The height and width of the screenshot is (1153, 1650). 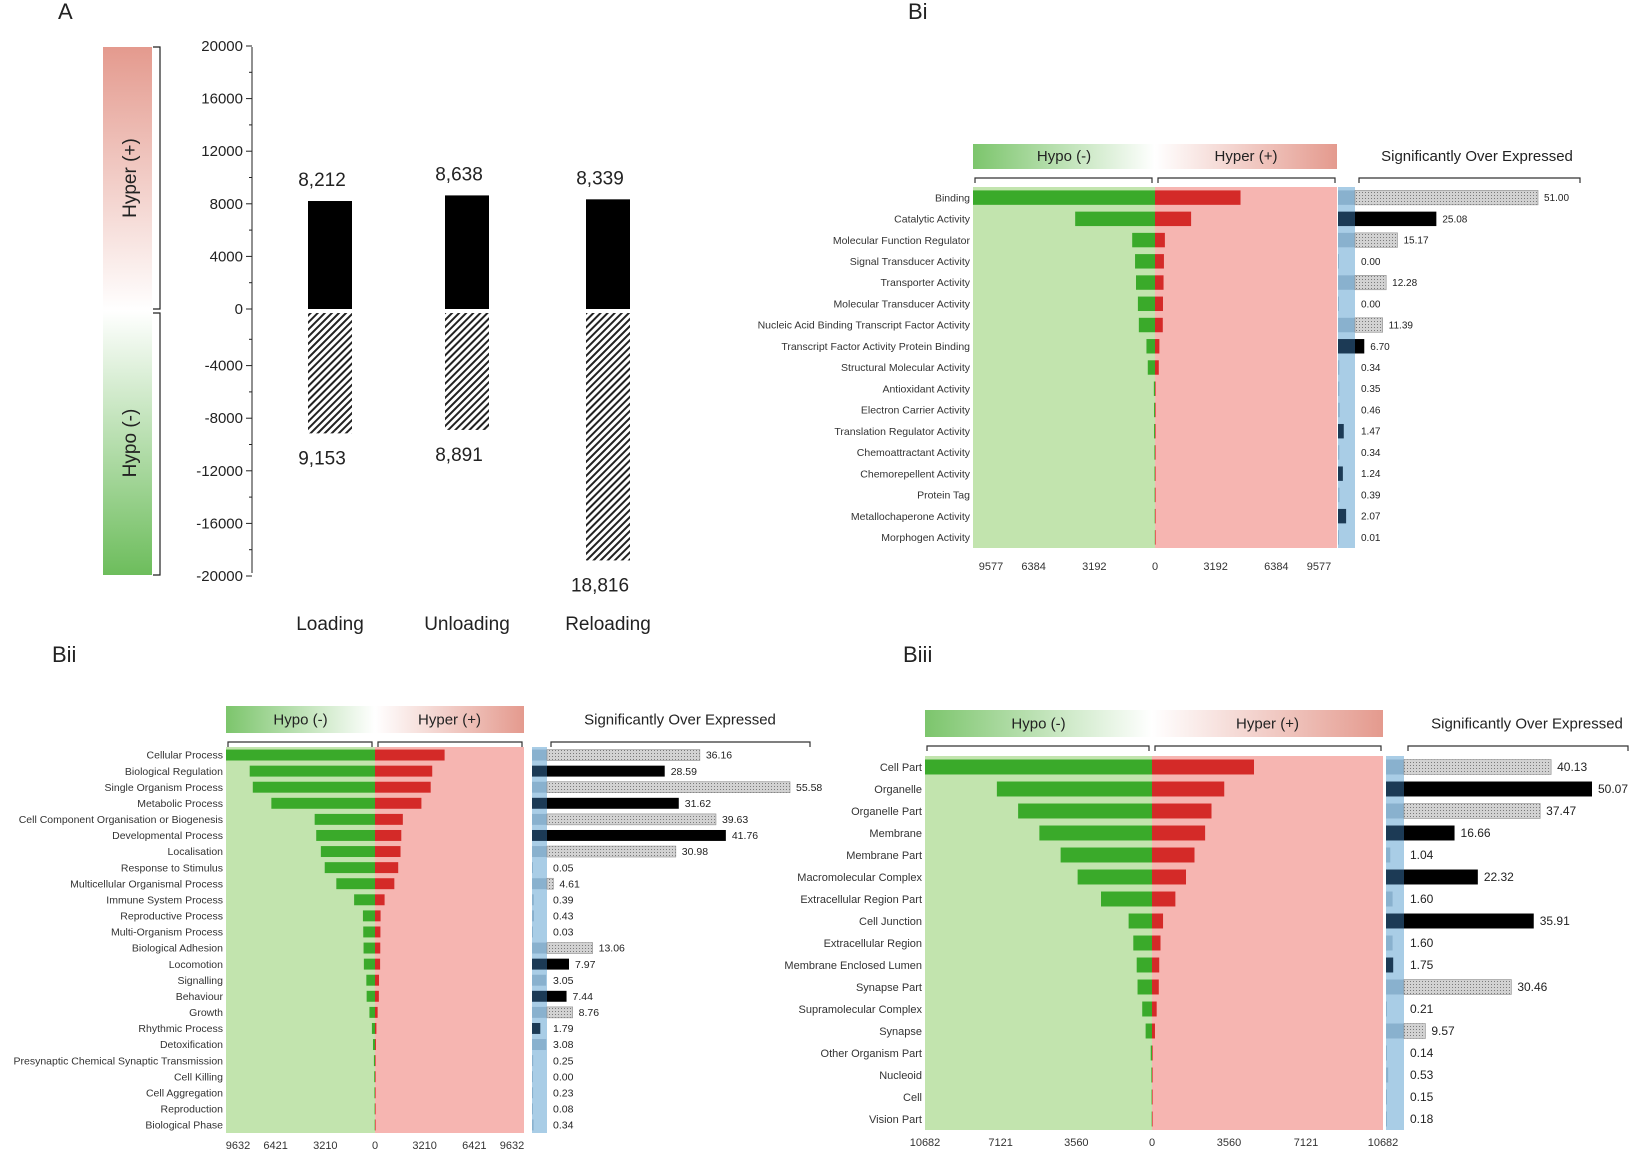 I want to click on bracket-sig, so click(x=1518, y=748).